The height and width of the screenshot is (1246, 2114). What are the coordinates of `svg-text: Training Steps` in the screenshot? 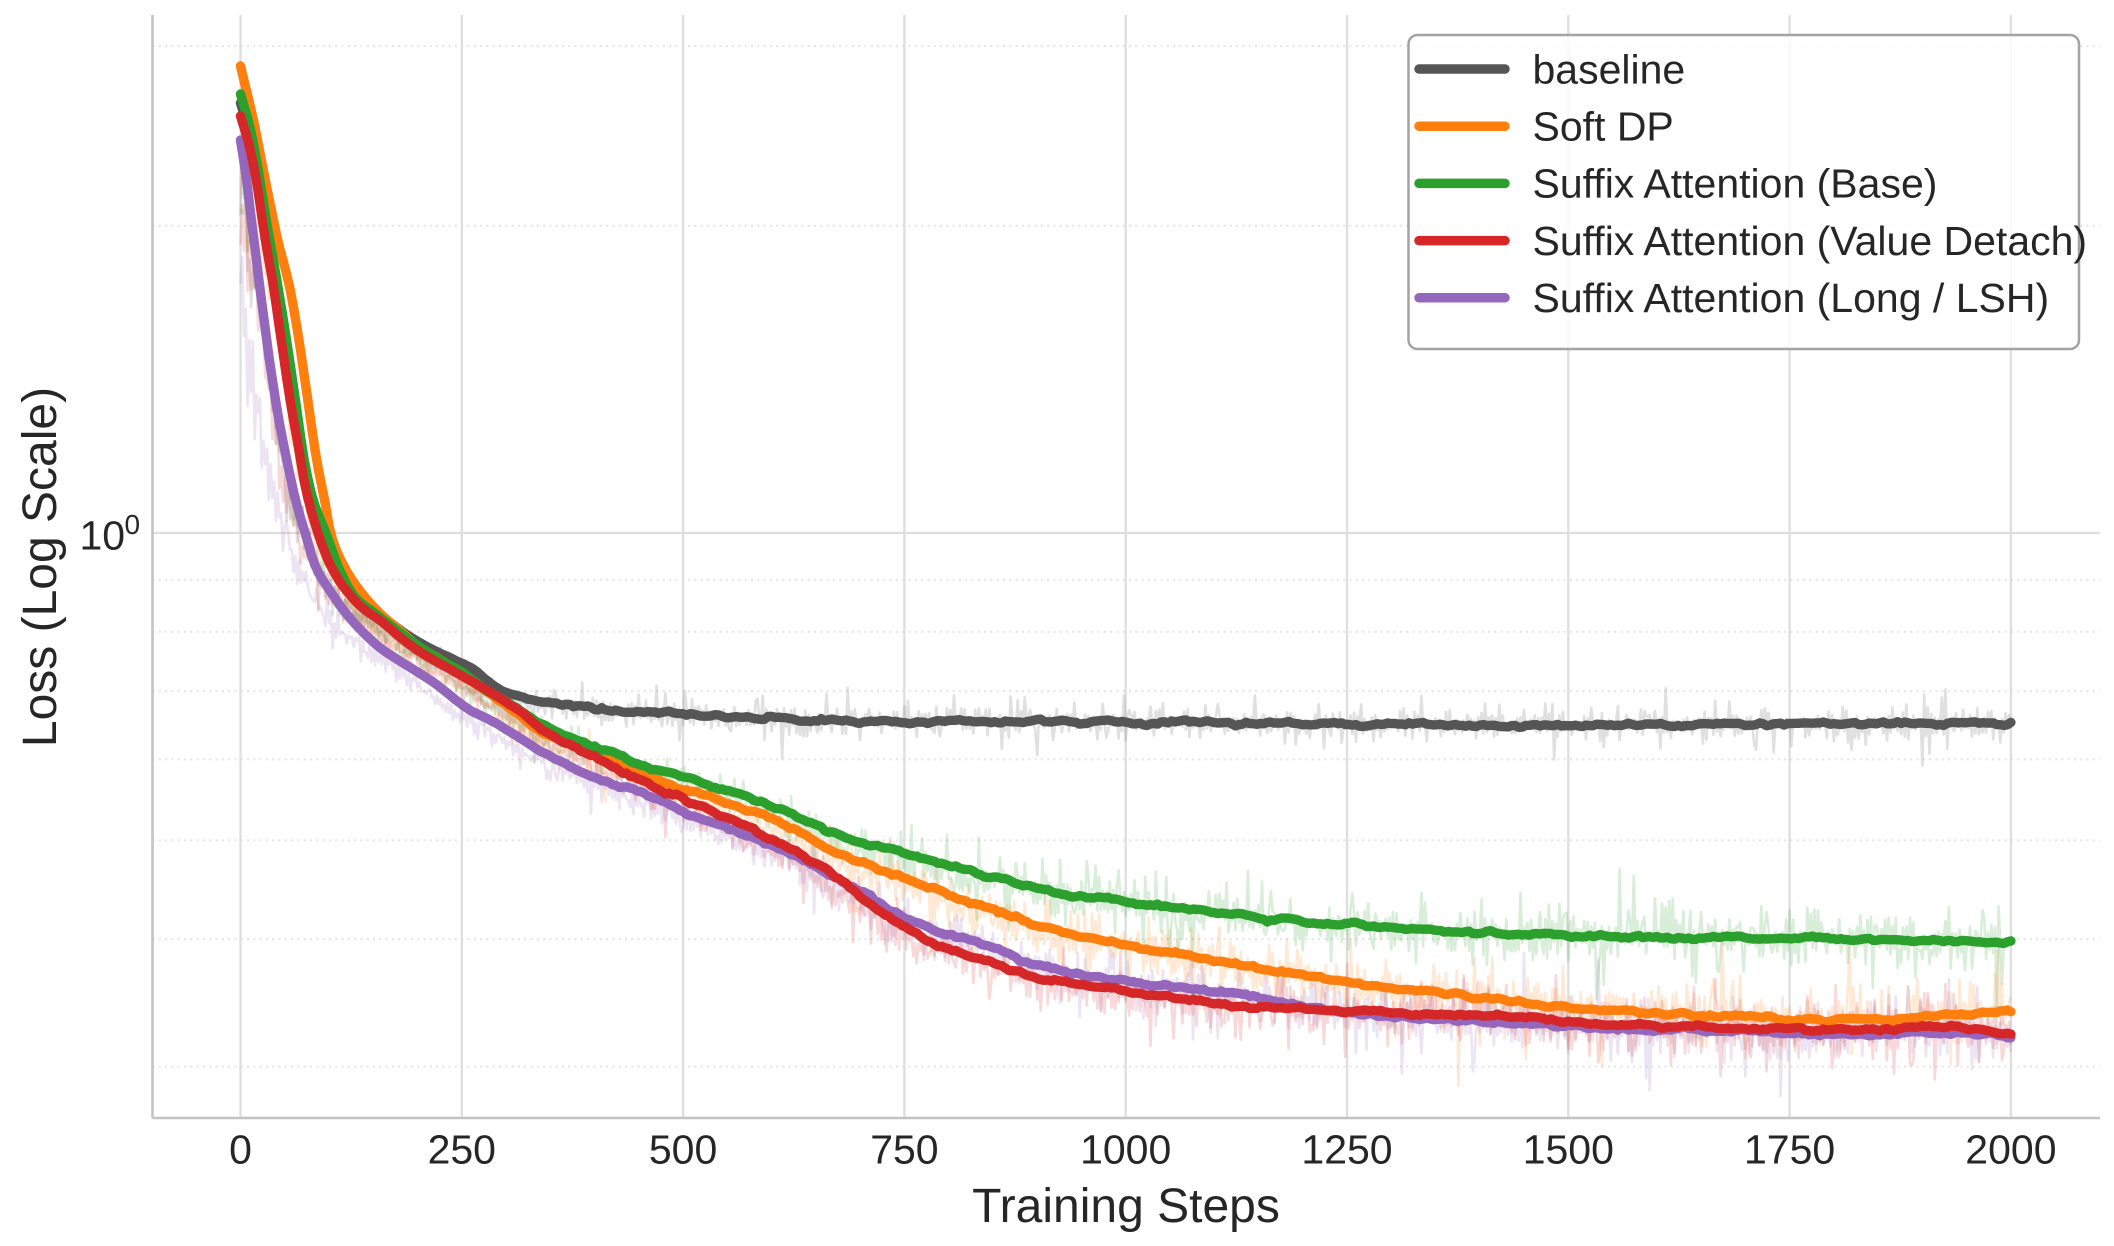 It's located at (1126, 1206).